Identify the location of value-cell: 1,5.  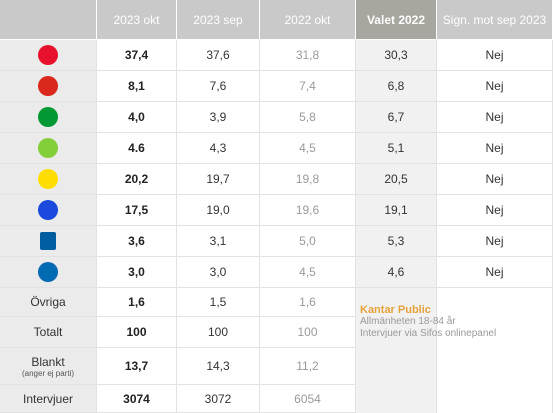
(218, 302).